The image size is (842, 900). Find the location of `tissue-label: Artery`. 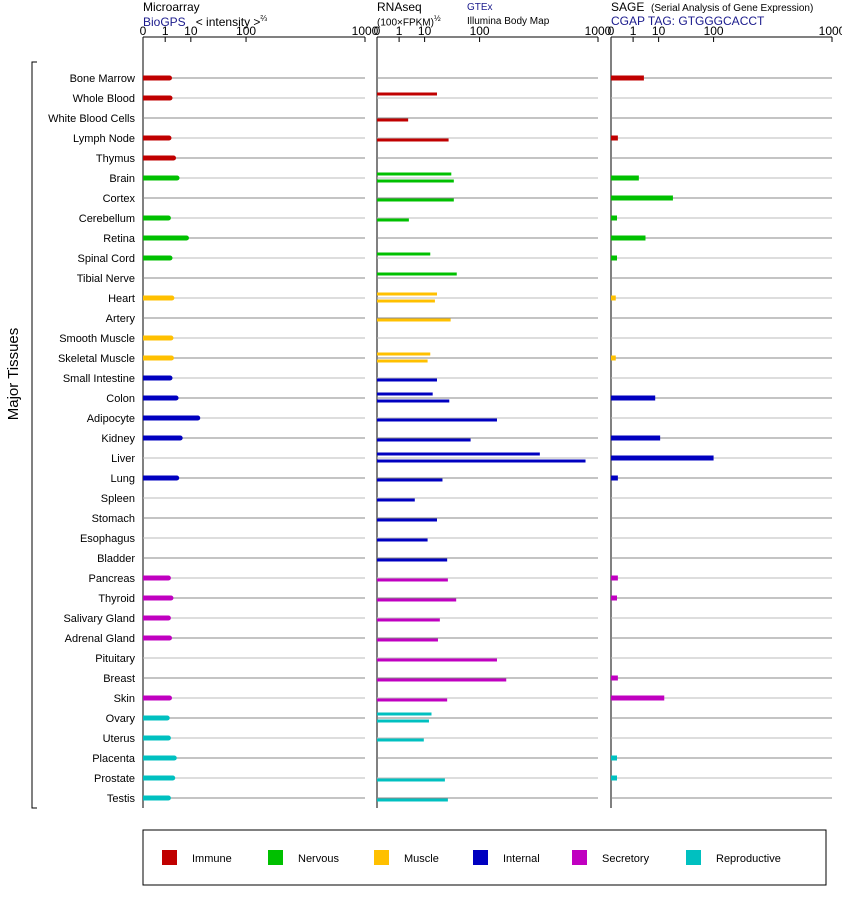

tissue-label: Artery is located at coordinates (121, 319).